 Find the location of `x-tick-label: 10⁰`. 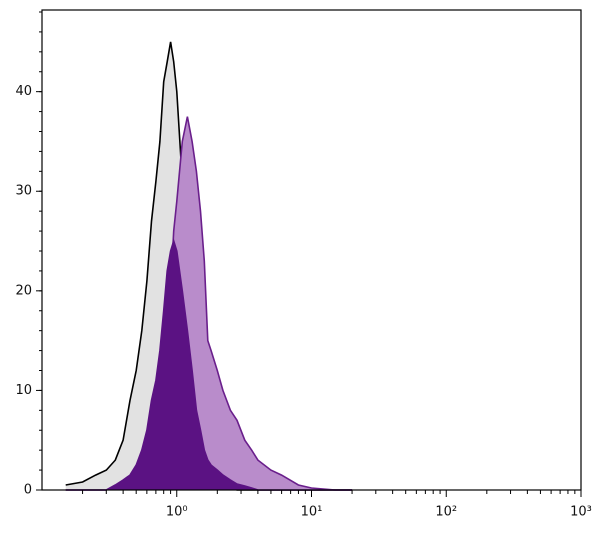

x-tick-label: 10⁰ is located at coordinates (177, 512).